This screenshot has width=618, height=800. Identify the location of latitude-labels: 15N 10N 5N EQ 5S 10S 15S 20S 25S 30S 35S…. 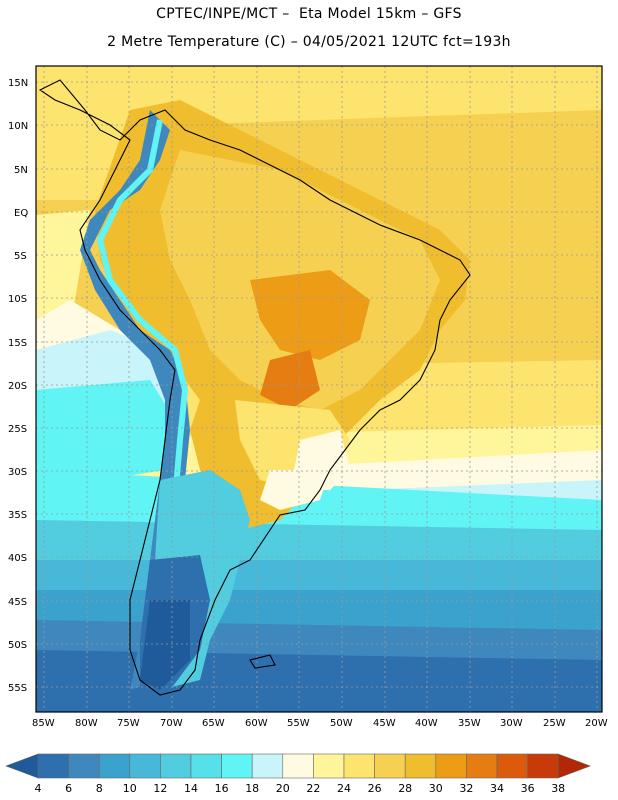
(18, 386).